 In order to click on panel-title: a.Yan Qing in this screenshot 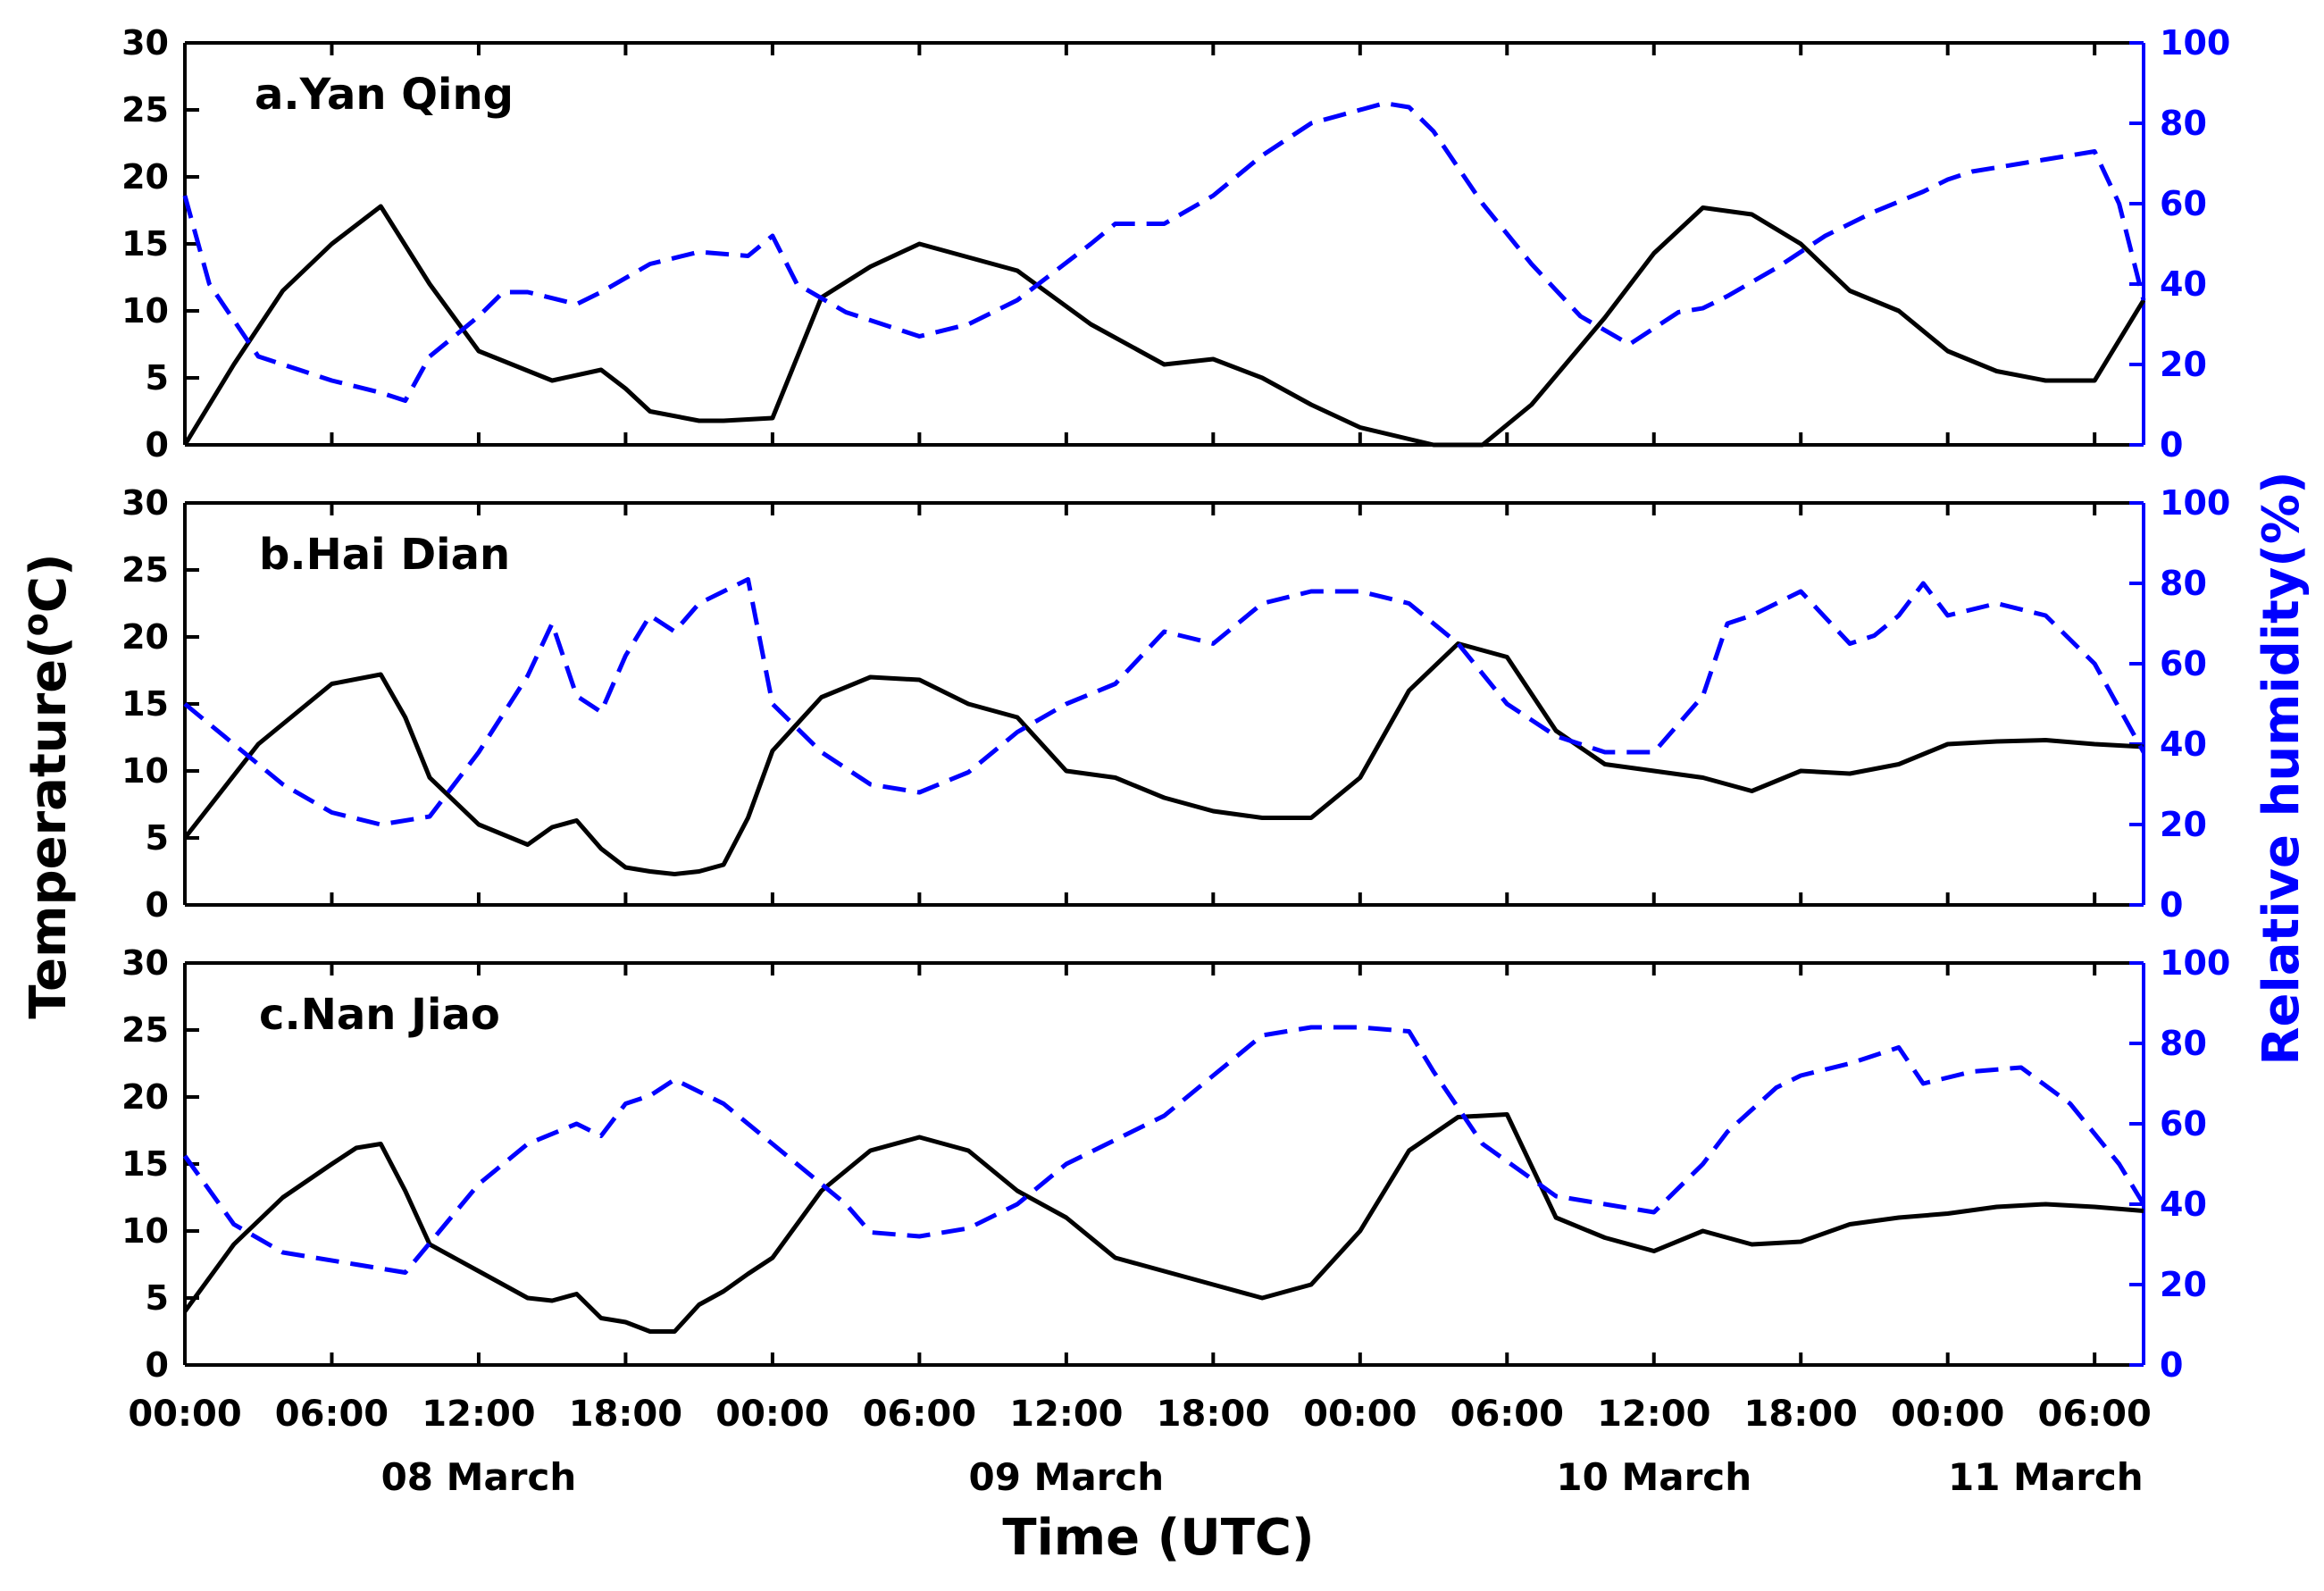, I will do `click(384, 95)`.